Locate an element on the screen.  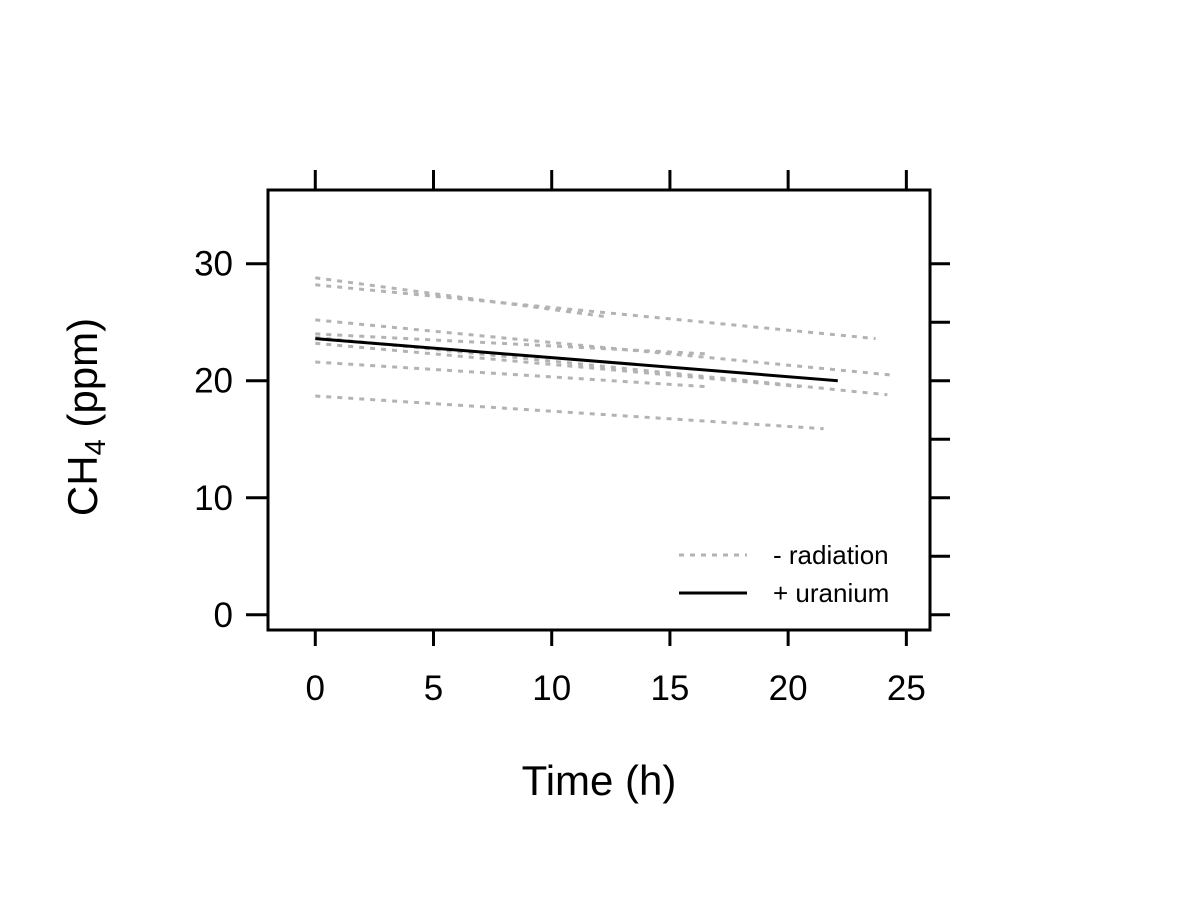
y-tick-label-1: 10 is located at coordinates (213, 498).